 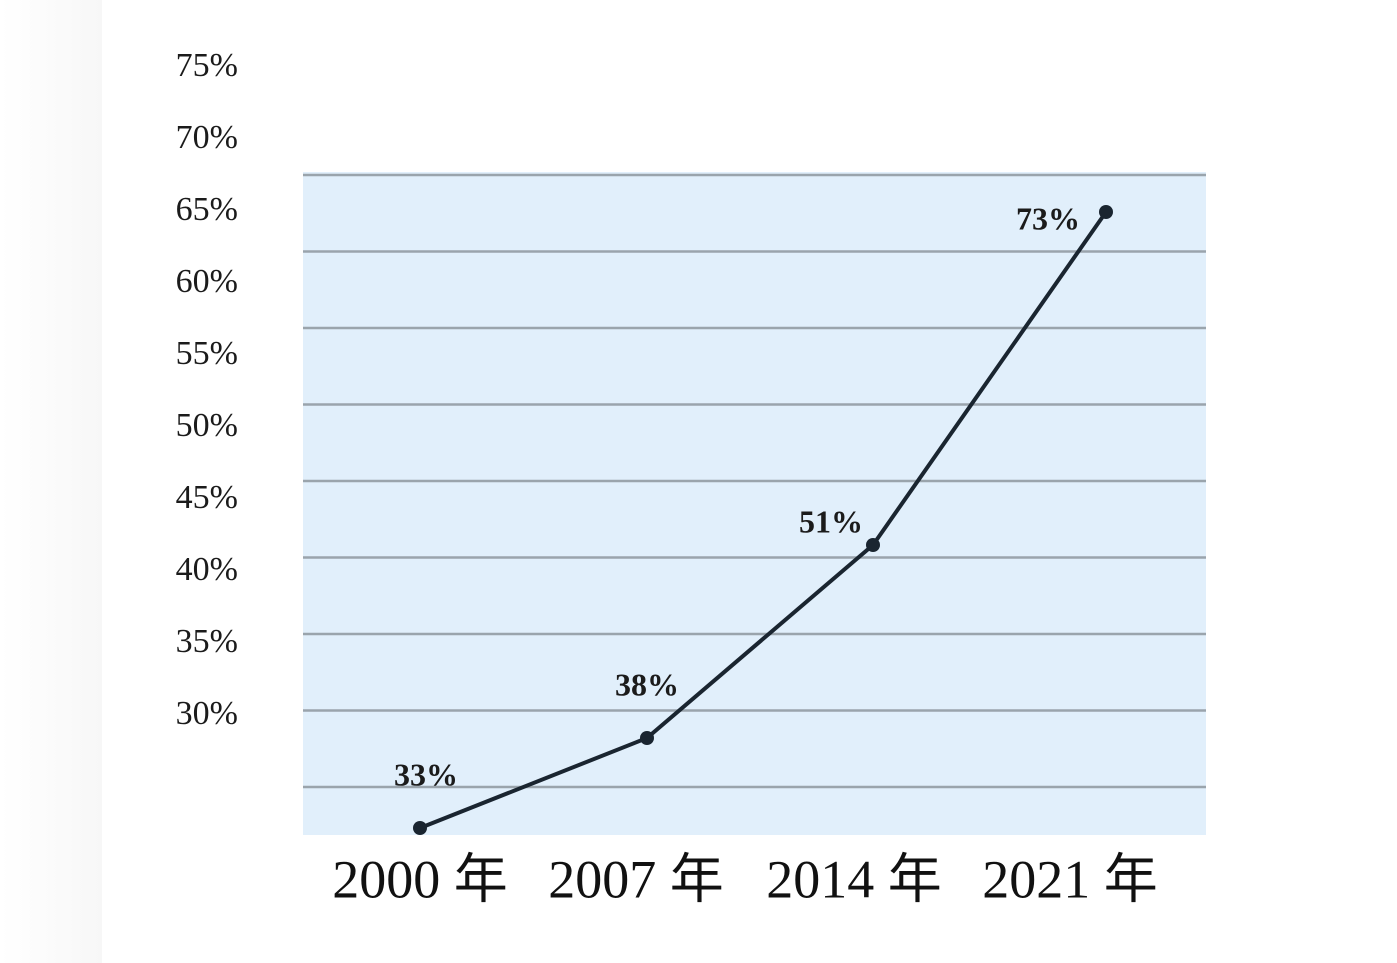 What do you see at coordinates (207, 713) in the screenshot?
I see `y-tick-label: 30%` at bounding box center [207, 713].